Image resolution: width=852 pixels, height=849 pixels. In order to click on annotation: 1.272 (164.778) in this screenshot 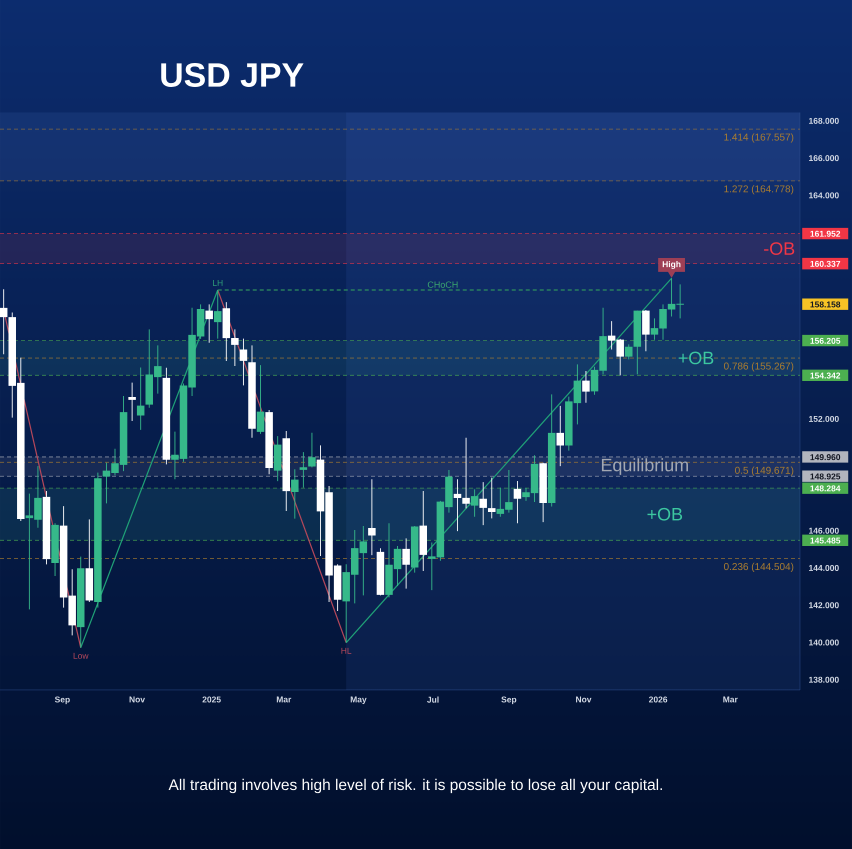, I will do `click(759, 189)`.